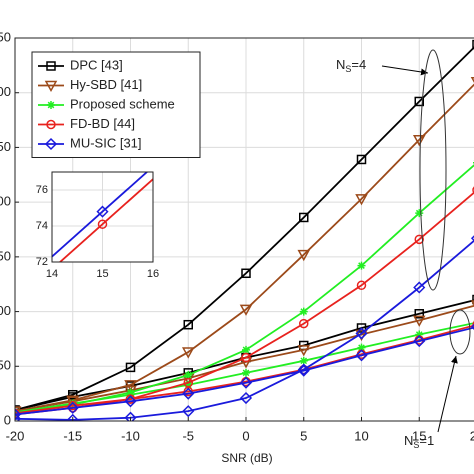 The image size is (474, 474). What do you see at coordinates (361, 435) in the screenshot?
I see `x-tick-label: 10` at bounding box center [361, 435].